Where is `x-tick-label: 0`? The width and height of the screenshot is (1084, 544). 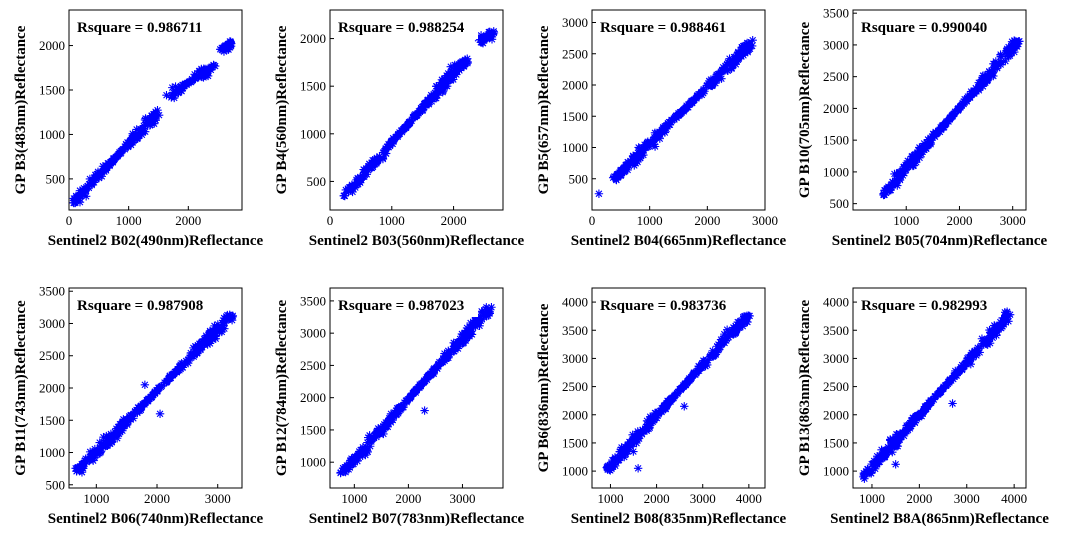 x-tick-label: 0 is located at coordinates (592, 220).